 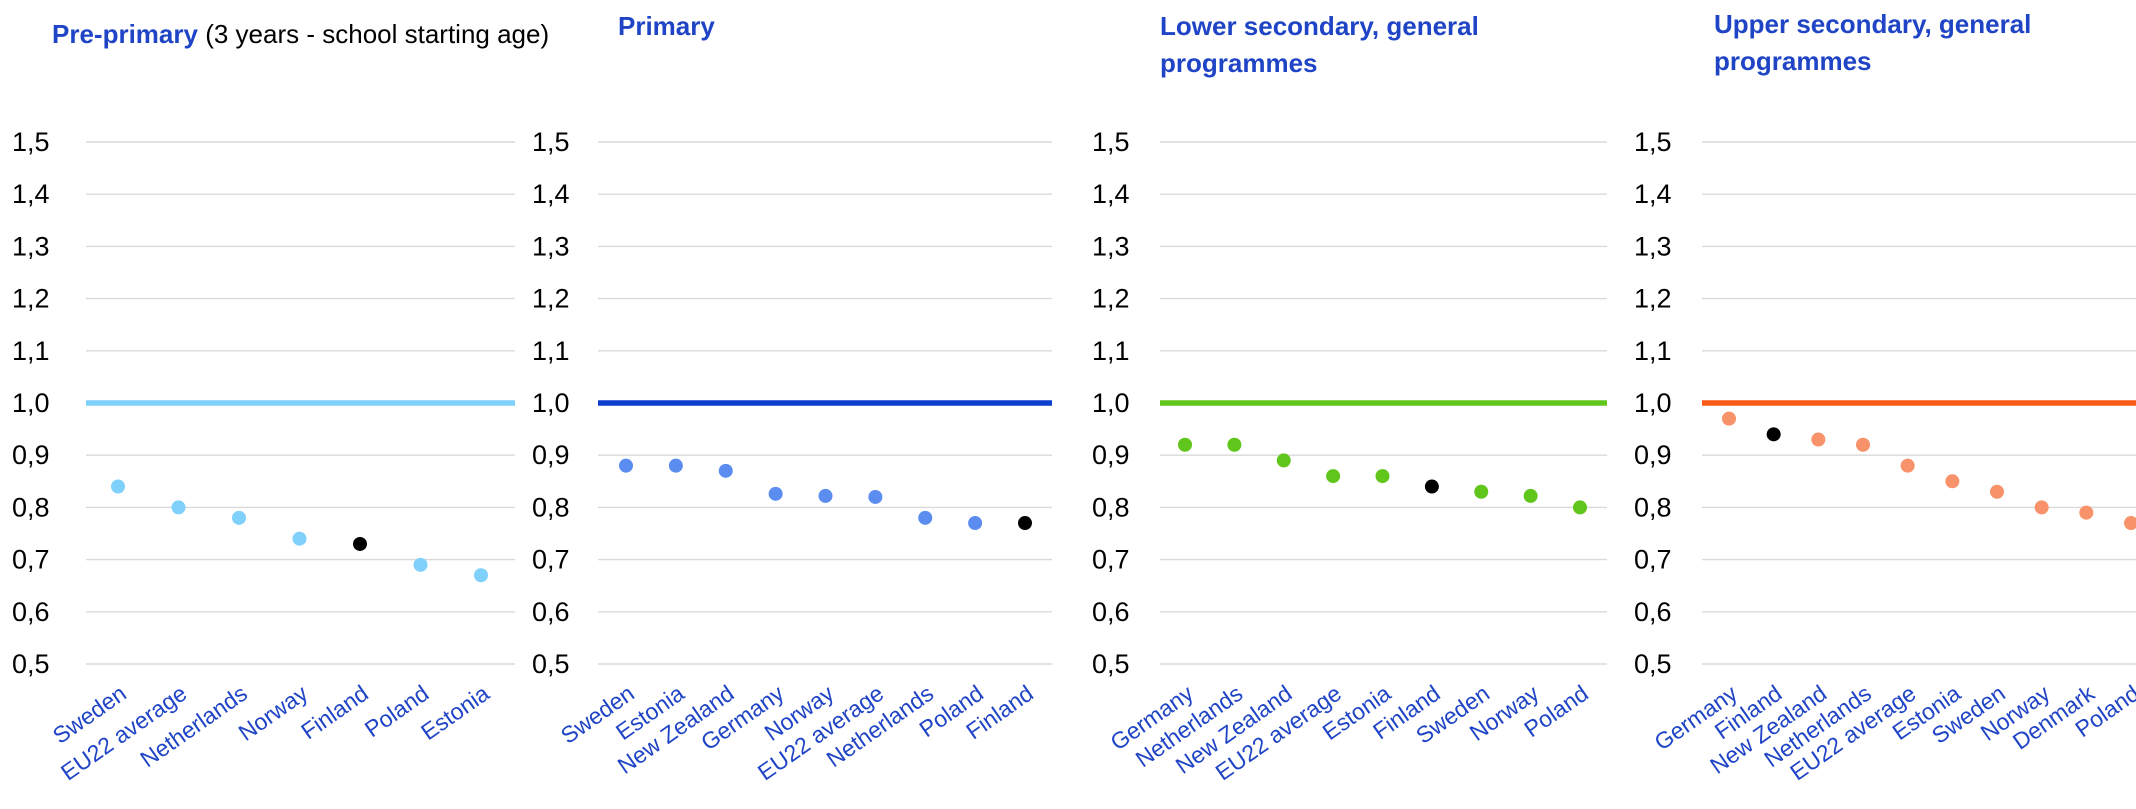 I want to click on panel-title: Lower secondary, general programmes, so click(x=1319, y=45).